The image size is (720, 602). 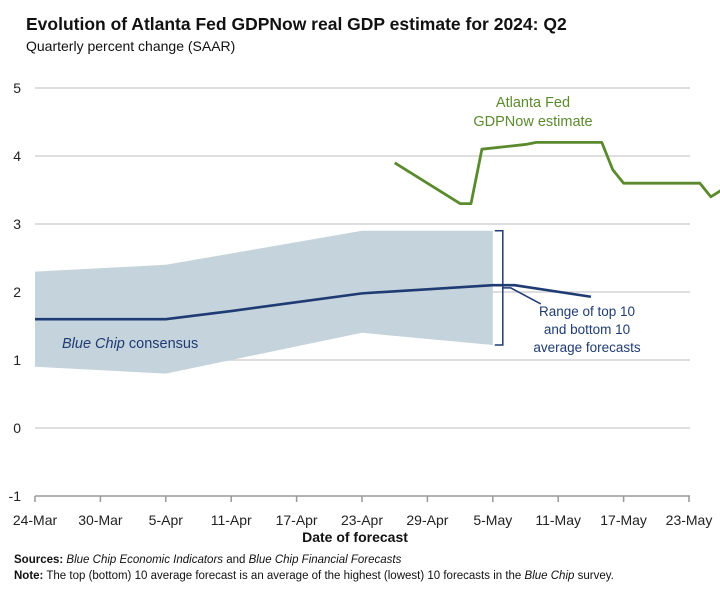 What do you see at coordinates (17, 428) in the screenshot?
I see `y-tick-label: 0` at bounding box center [17, 428].